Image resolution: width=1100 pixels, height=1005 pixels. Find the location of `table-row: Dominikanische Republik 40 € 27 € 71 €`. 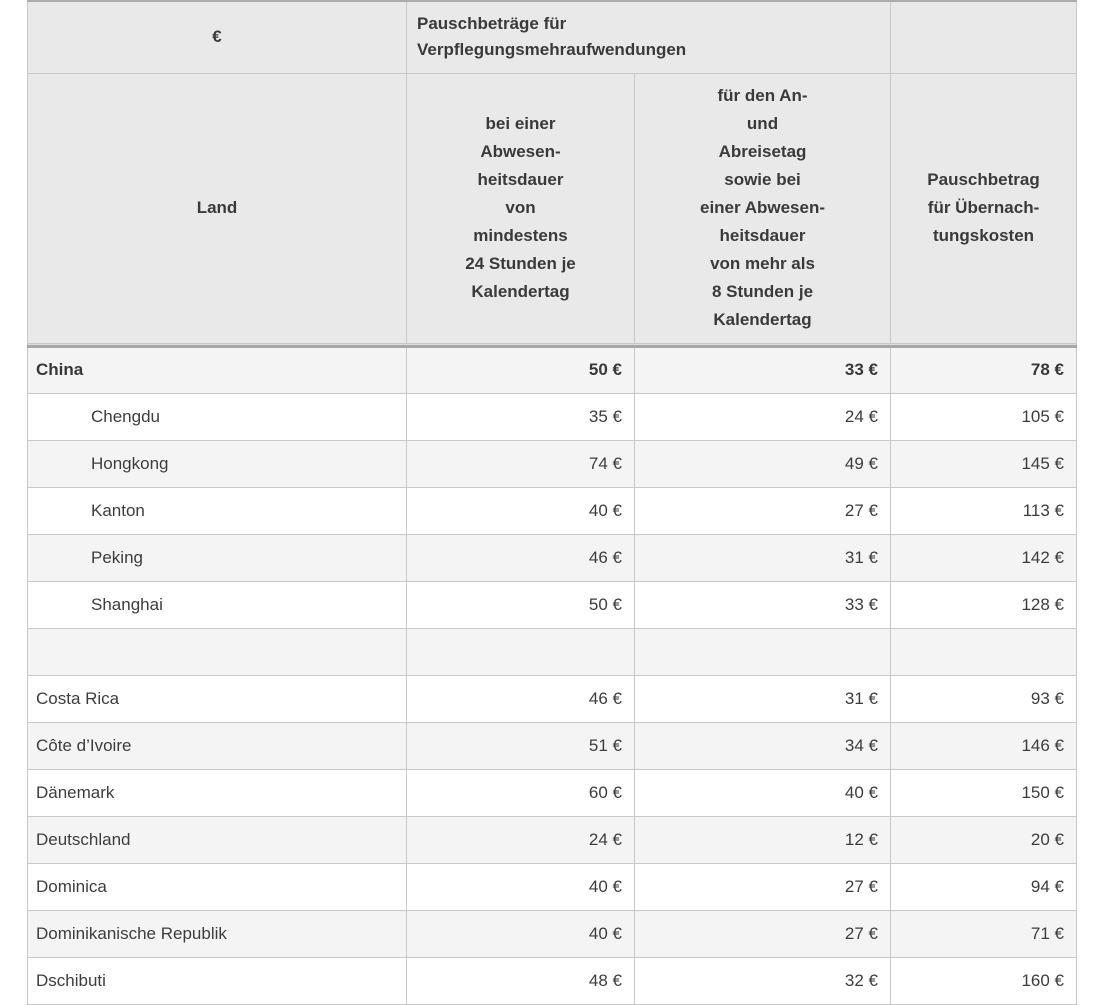

table-row: Dominikanische Republik 40 € 27 € 71 € is located at coordinates (552, 933).